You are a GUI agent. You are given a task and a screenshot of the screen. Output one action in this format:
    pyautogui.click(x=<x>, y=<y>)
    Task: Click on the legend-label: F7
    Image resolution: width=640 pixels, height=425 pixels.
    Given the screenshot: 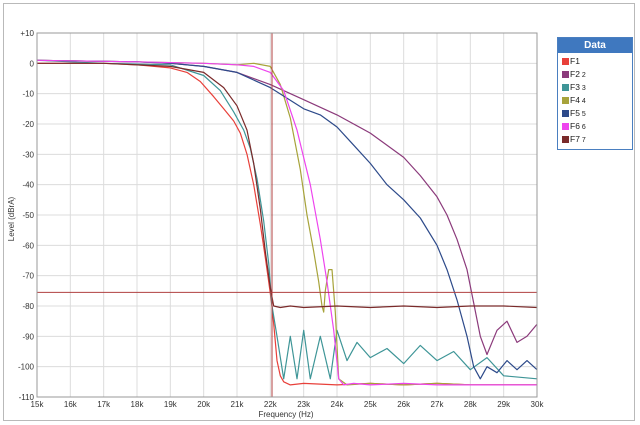 What is the action you would take?
    pyautogui.click(x=575, y=139)
    